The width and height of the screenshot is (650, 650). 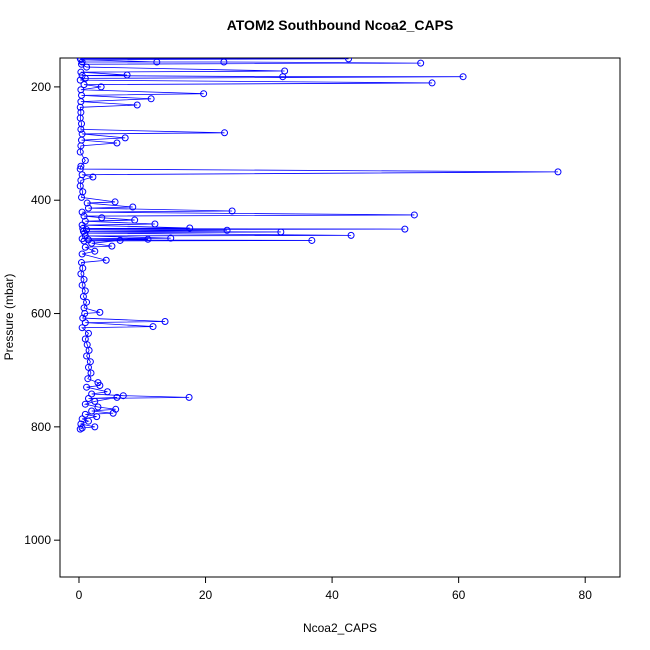 I want to click on y-tick-label: 600, so click(x=41, y=314).